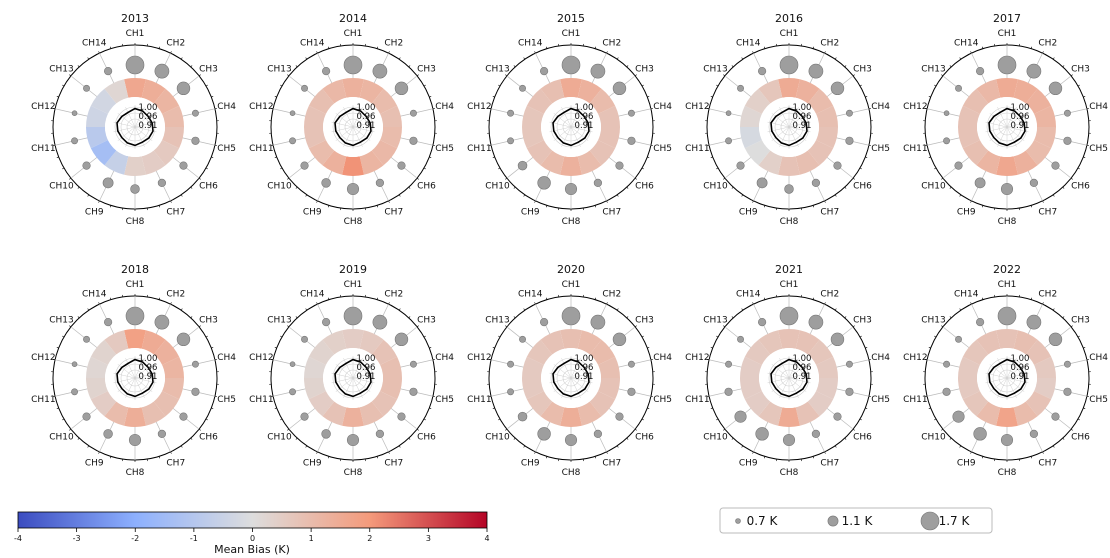 The image size is (1110, 558). What do you see at coordinates (208, 69) in the screenshot?
I see `channel-label: CH3` at bounding box center [208, 69].